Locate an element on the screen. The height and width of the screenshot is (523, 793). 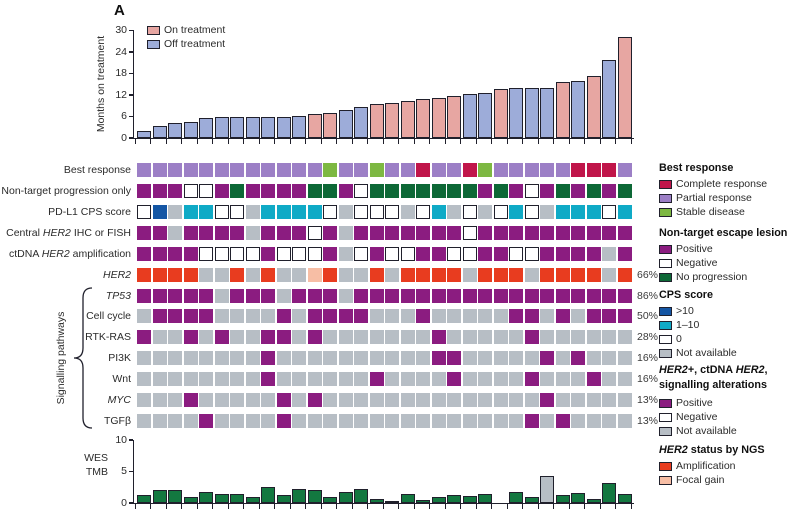
oncoprint-row-label-segment: PD-L1 CPS score is located at coordinates (89, 212).